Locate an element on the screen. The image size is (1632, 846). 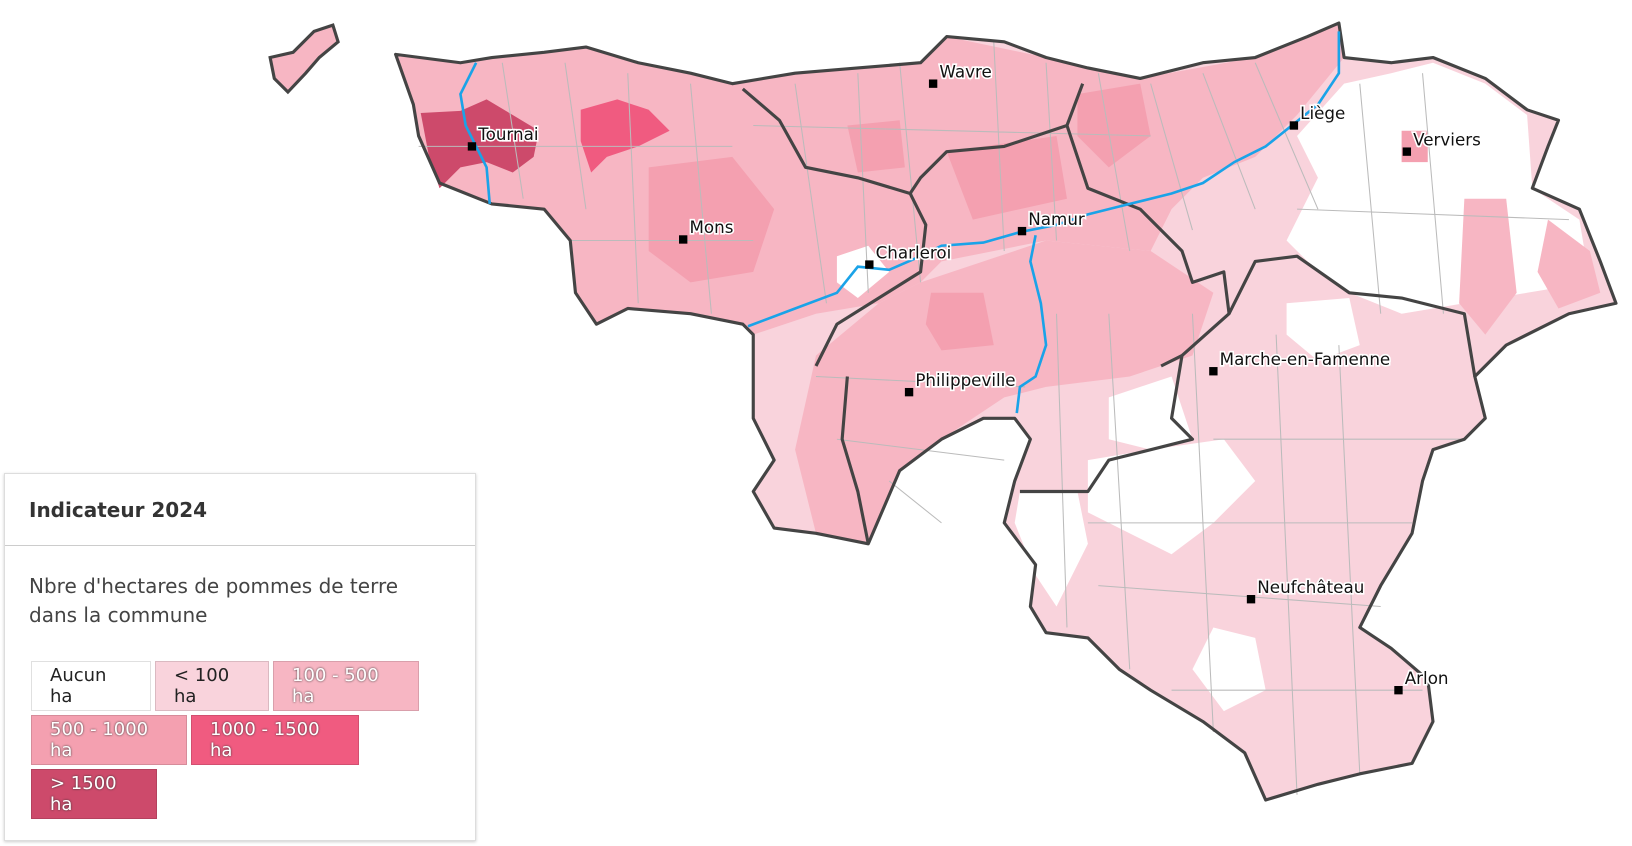
city-label: Philippeville is located at coordinates (965, 380).